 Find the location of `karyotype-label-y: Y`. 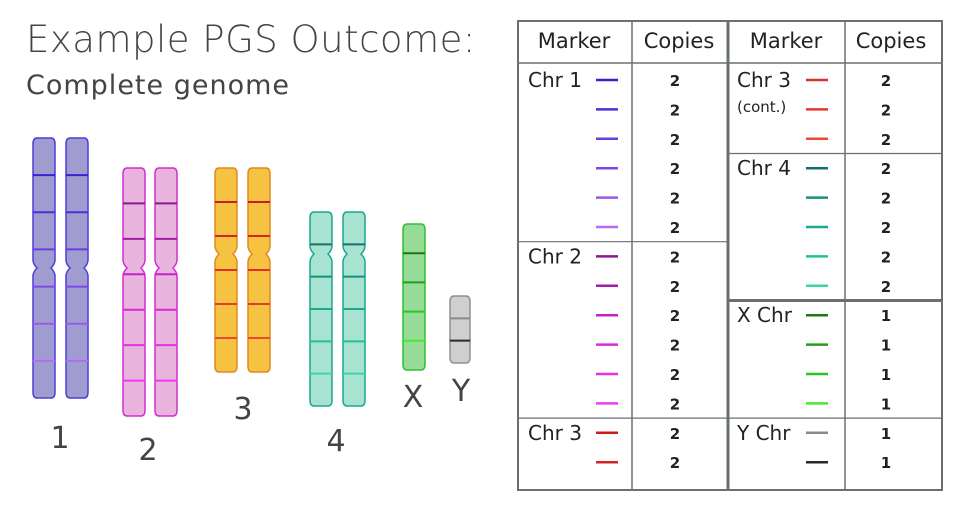

karyotype-label-y: Y is located at coordinates (461, 391).